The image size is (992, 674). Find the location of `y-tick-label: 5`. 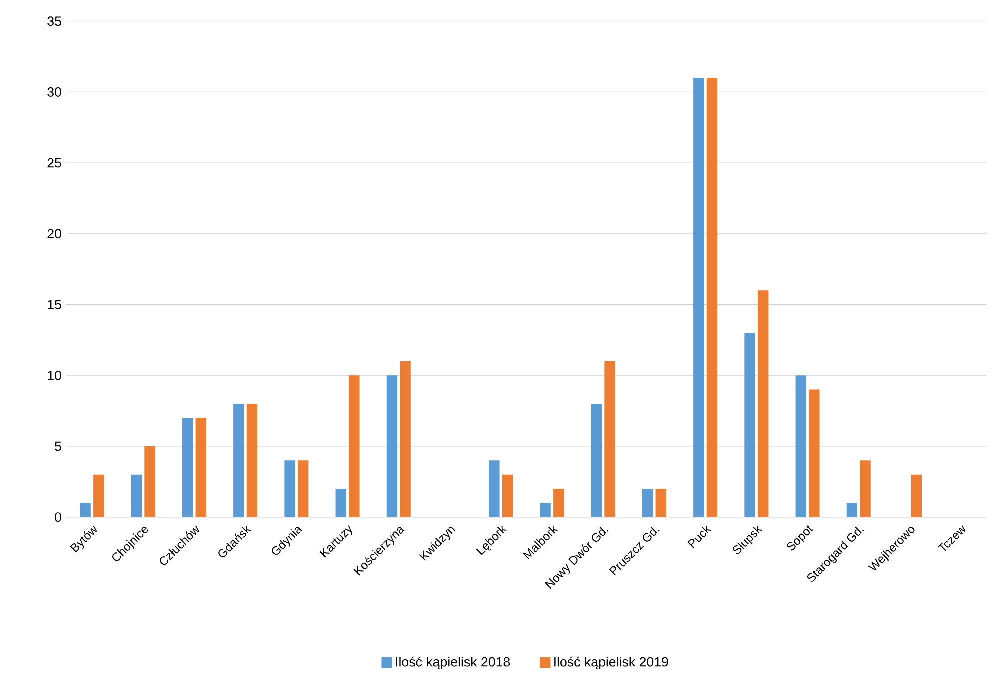

y-tick-label: 5 is located at coordinates (58, 447).